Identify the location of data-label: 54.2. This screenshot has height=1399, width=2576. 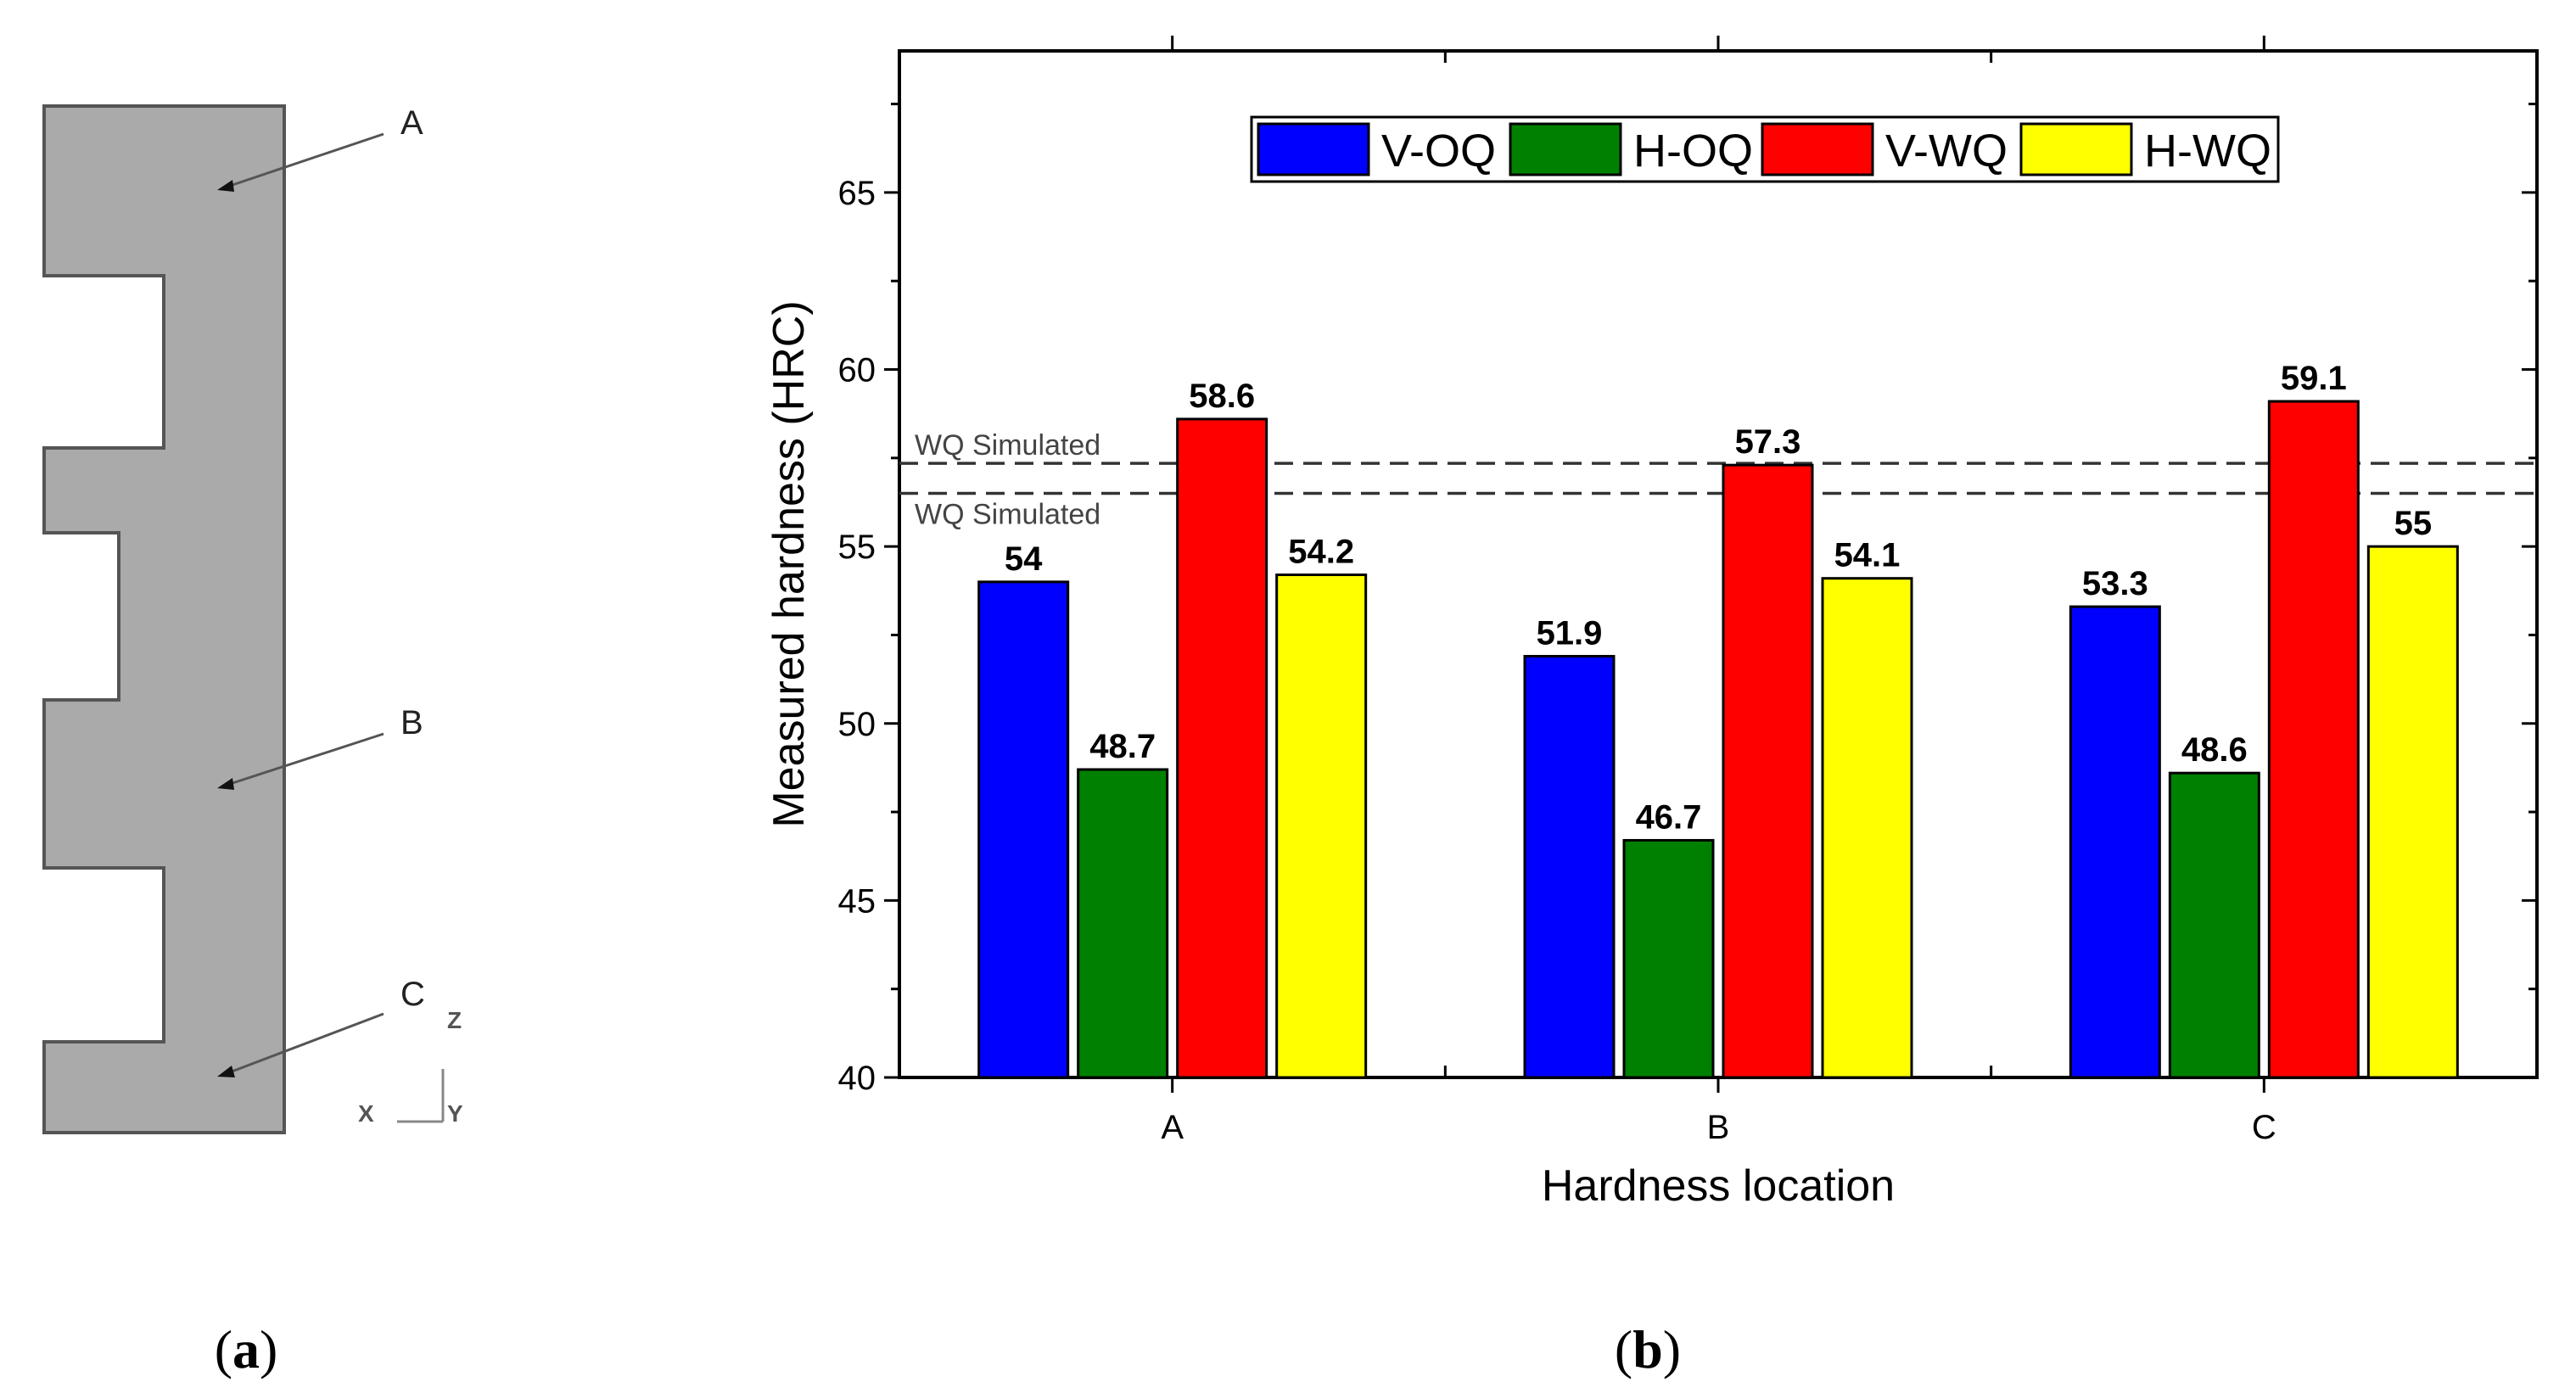
(1321, 552).